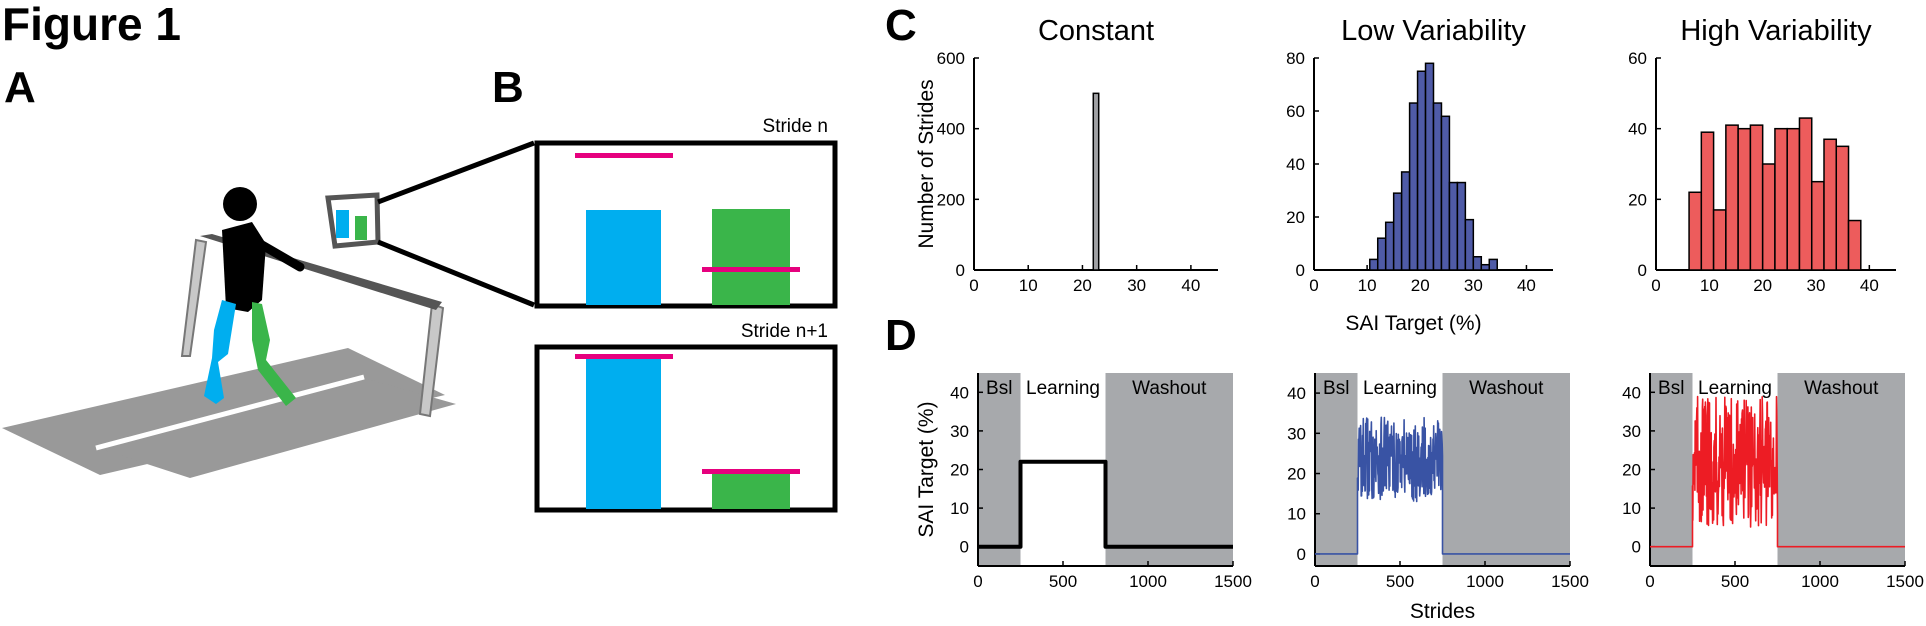  I want to click on stride-n-label: Stride n, so click(795, 126).